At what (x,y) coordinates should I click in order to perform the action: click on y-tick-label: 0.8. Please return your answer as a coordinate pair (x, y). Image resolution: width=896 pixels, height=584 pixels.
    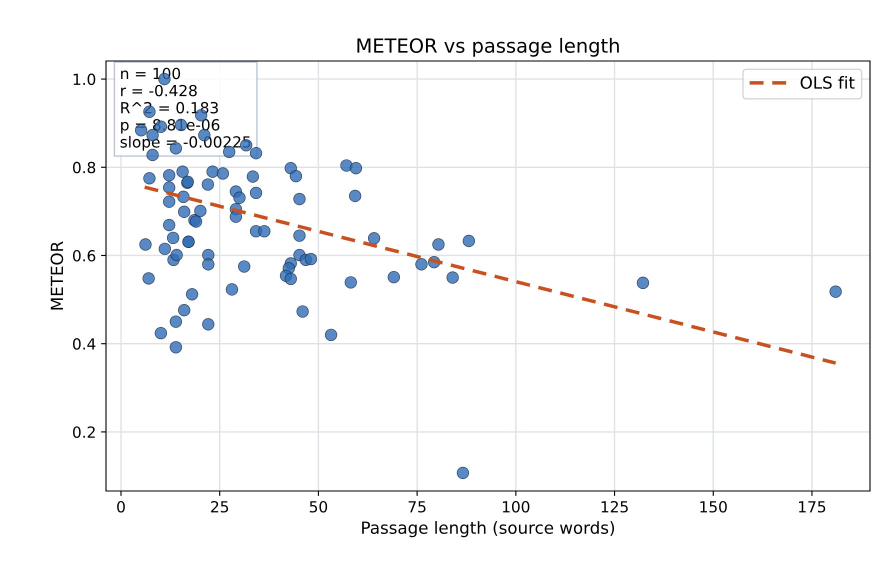
    Looking at the image, I should click on (84, 168).